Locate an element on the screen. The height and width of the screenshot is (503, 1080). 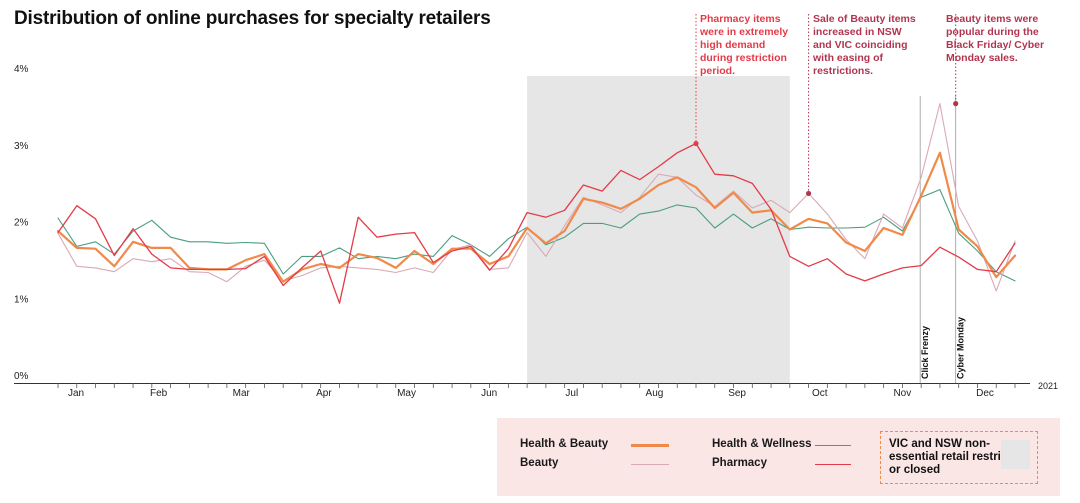
restriction-shade is located at coordinates (658, 229).